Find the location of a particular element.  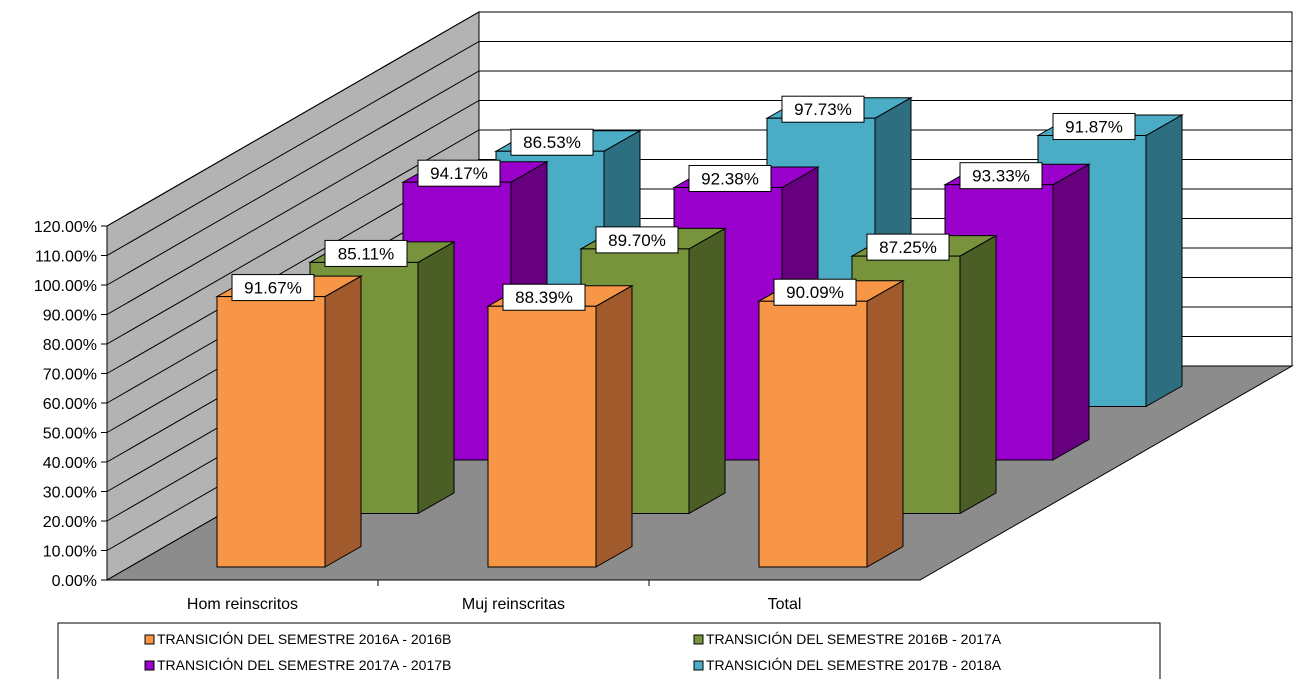

data-label-text: 85.11% is located at coordinates (366, 253).